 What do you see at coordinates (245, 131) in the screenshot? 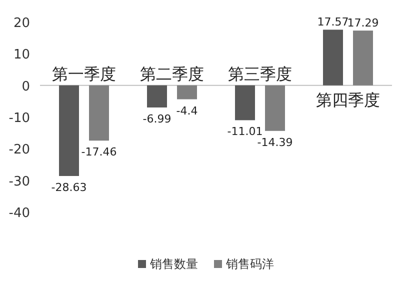
I see `data-label: -11.01` at bounding box center [245, 131].